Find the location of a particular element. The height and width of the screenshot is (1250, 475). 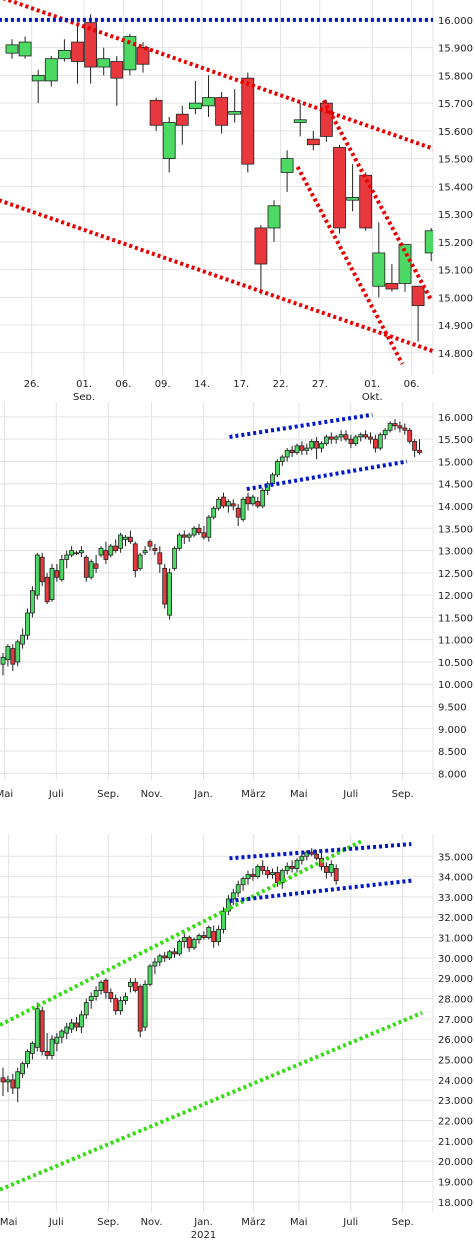

y-tick-label: 15.700 is located at coordinates (455, 104).